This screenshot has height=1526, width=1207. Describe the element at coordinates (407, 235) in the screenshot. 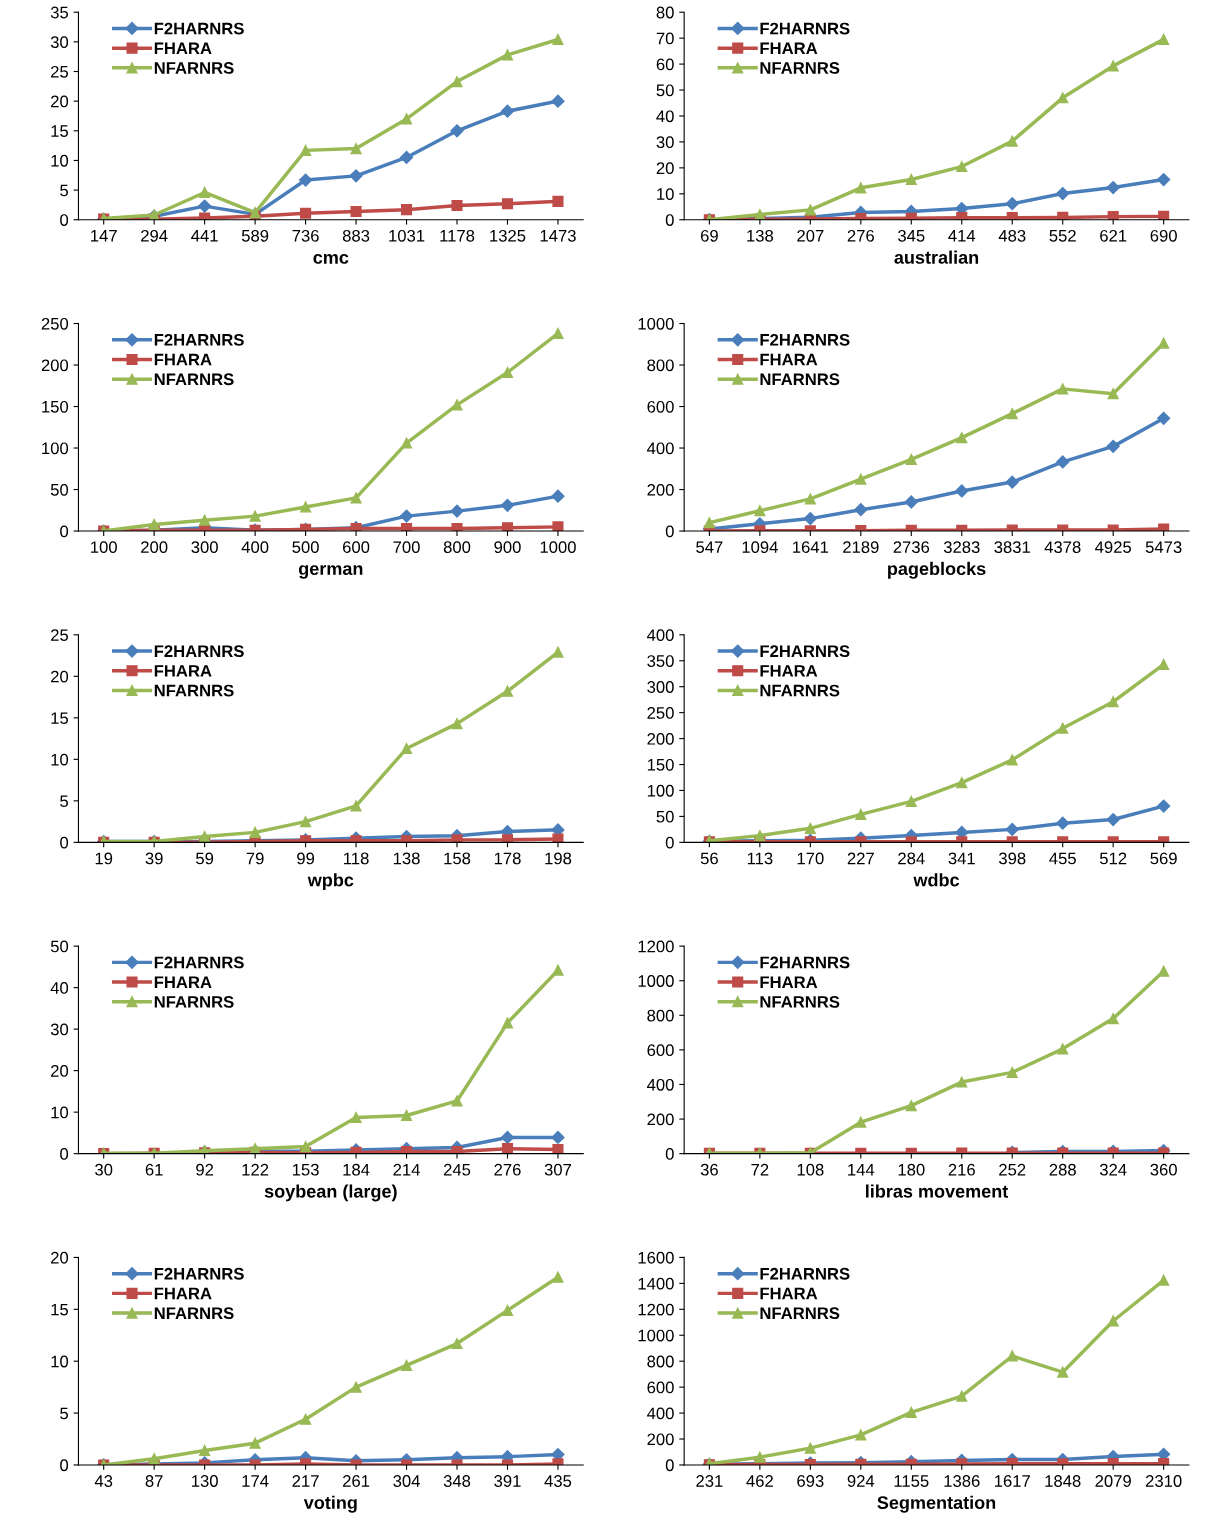

I see `x-tick-label: 1031` at that location.